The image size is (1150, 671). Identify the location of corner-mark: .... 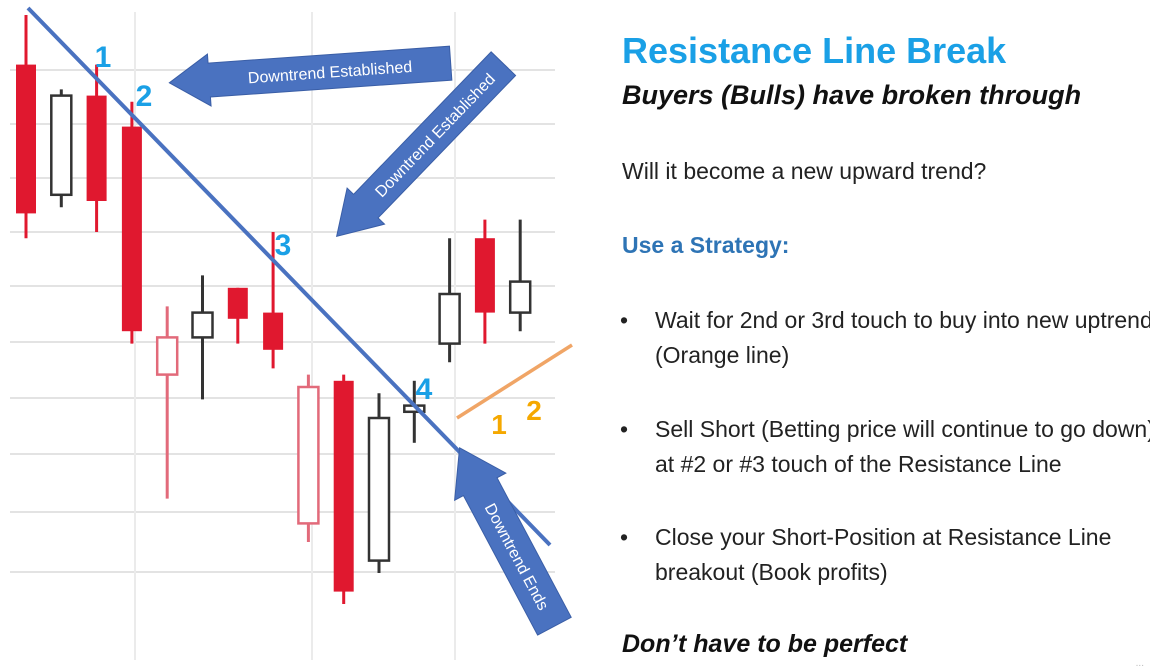
(1139, 663).